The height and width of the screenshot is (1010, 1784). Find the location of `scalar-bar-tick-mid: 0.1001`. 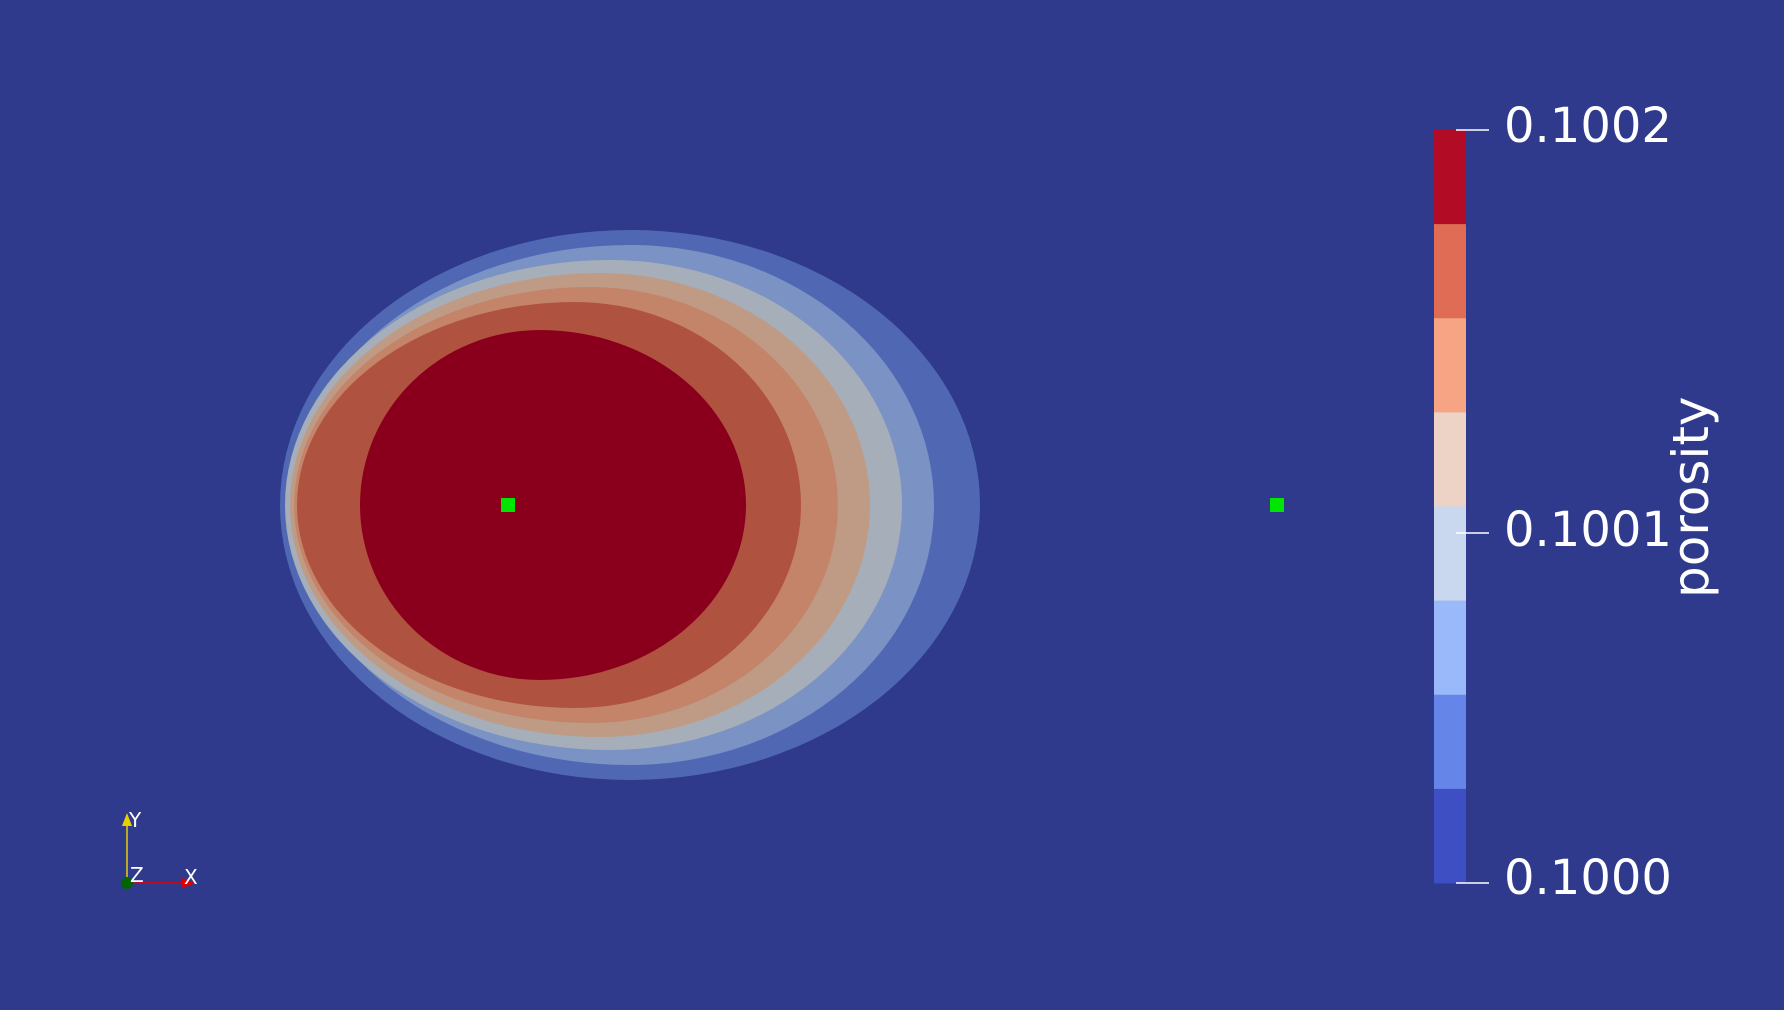

scalar-bar-tick-mid: 0.1001 is located at coordinates (1588, 530).